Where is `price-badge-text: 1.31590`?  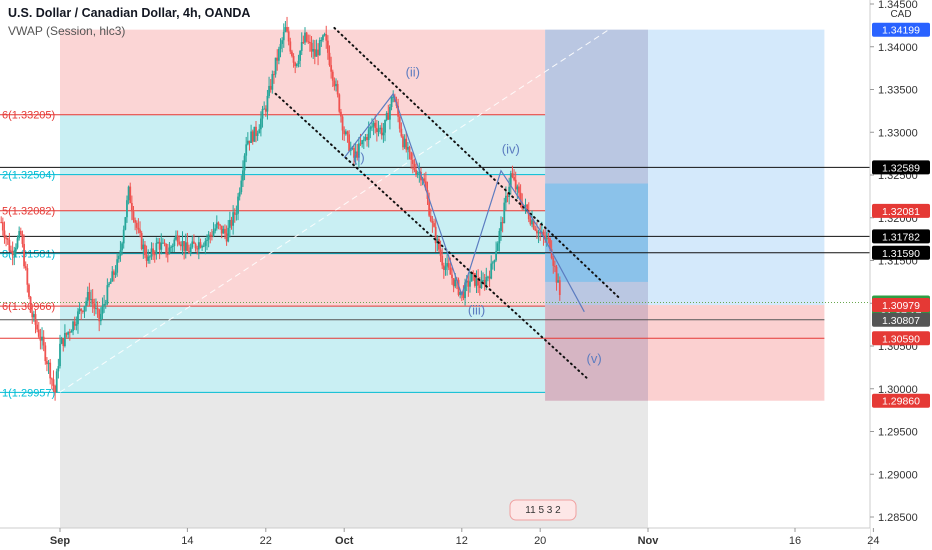
price-badge-text: 1.31590 is located at coordinates (901, 254).